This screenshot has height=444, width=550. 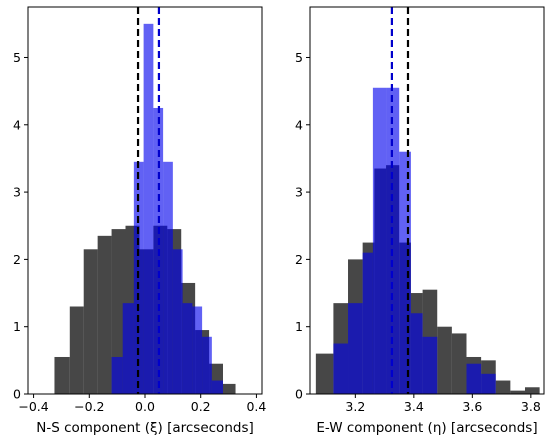 What do you see at coordinates (299, 326) in the screenshot?
I see `ew-ytick-label-1: 1` at bounding box center [299, 326].